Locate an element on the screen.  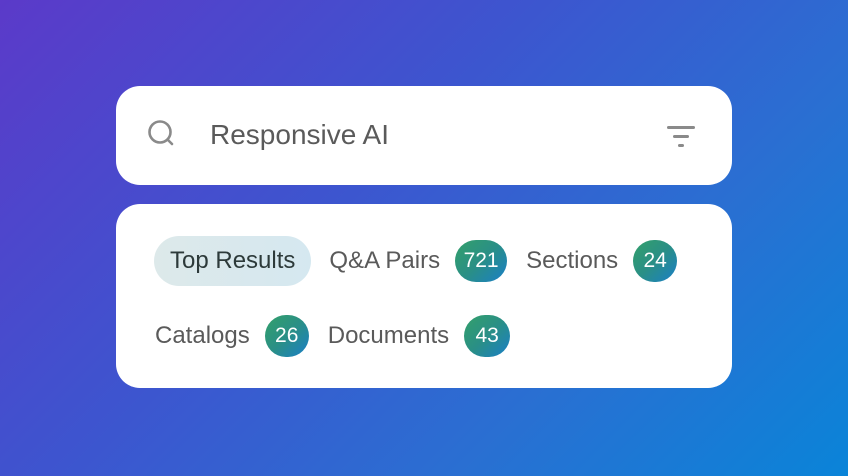
tab-documents: Documents 43 is located at coordinates (419, 336).